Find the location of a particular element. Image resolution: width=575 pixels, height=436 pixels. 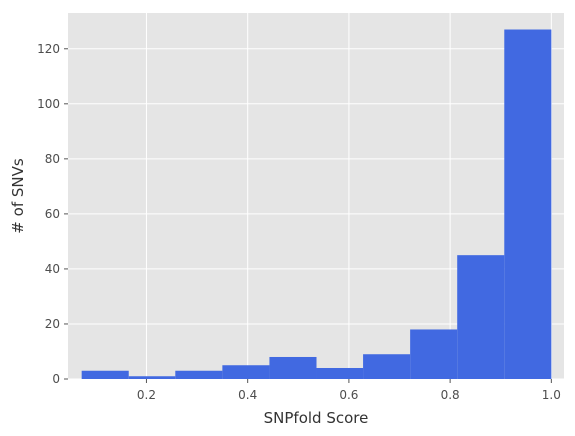

y-axis-label: # of SNVs is located at coordinates (18, 196).